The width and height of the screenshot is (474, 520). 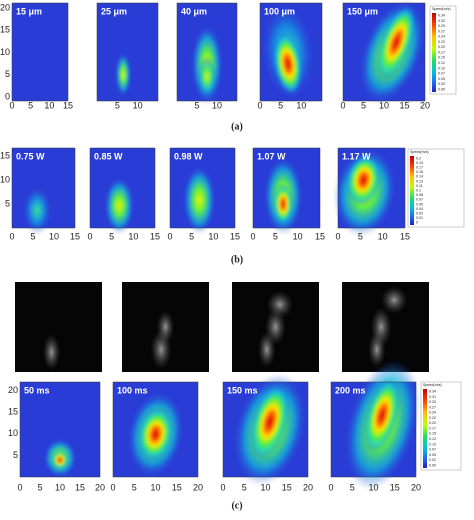 I want to click on heatmap-panel: 40 μm 5 10, so click(x=207, y=56).